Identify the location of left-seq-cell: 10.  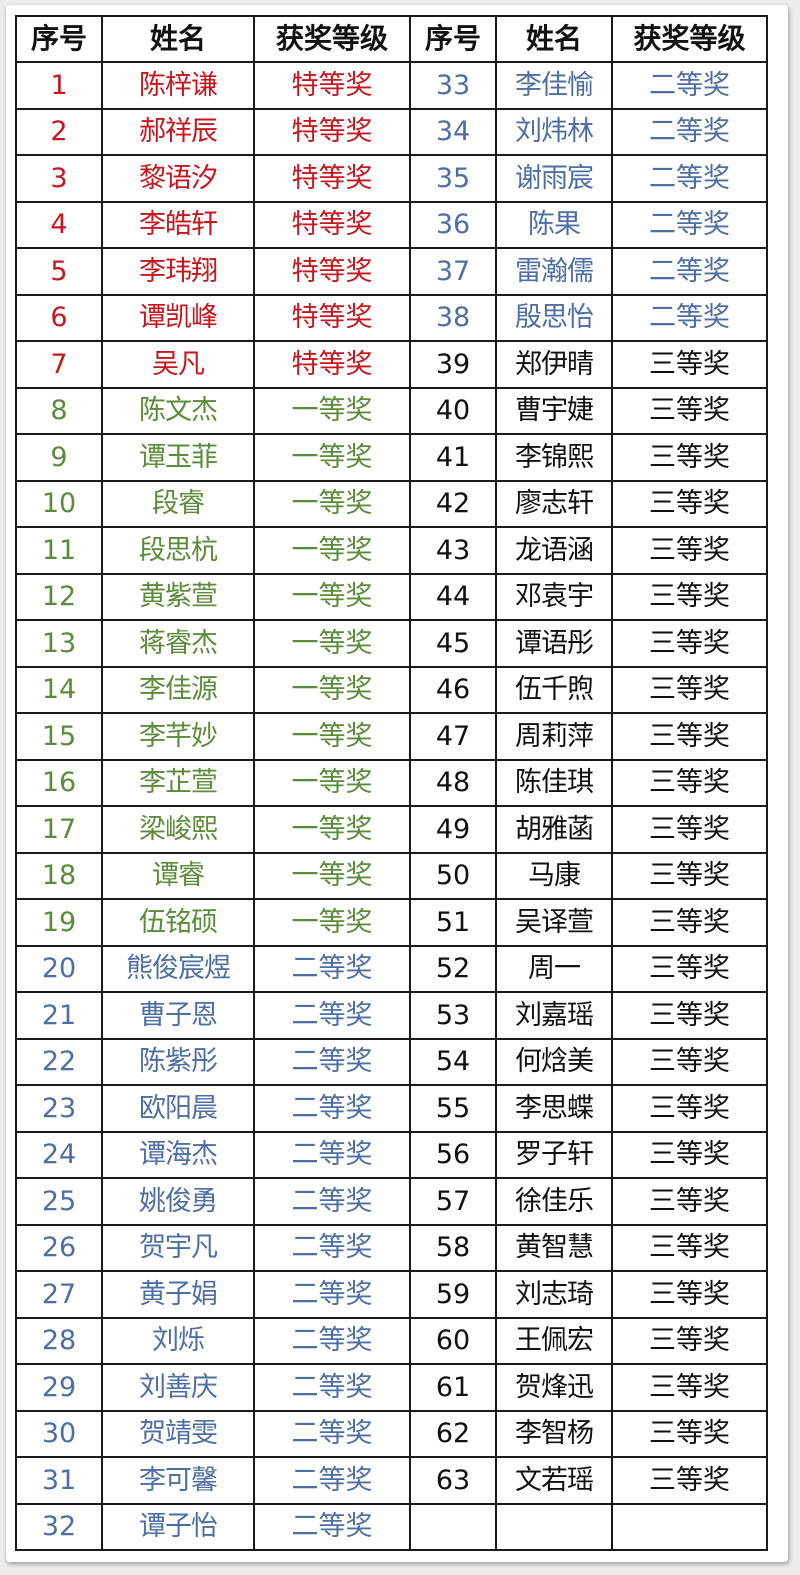
(59, 503).